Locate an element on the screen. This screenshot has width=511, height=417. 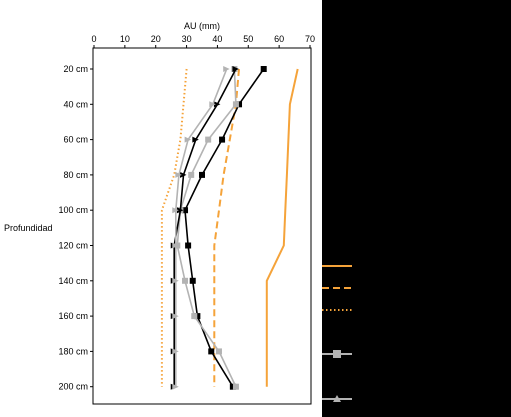
series-gray-triangle is located at coordinates (201, 228).